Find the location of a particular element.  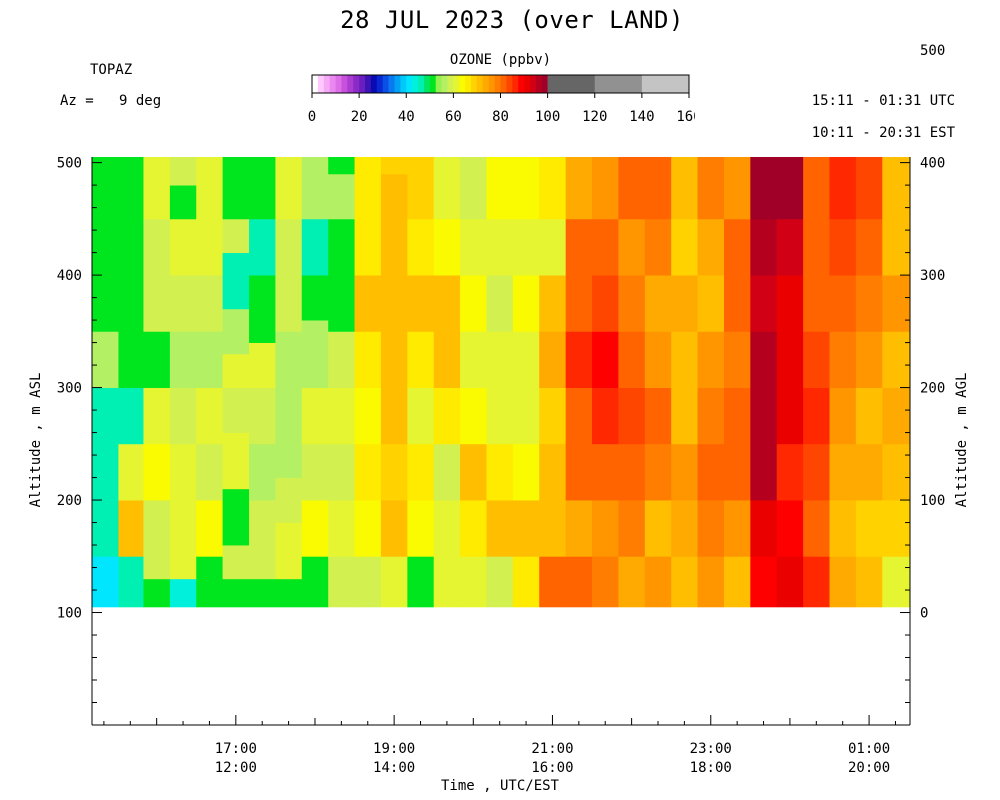

instrument-label: TOPAZ is located at coordinates (111, 70).